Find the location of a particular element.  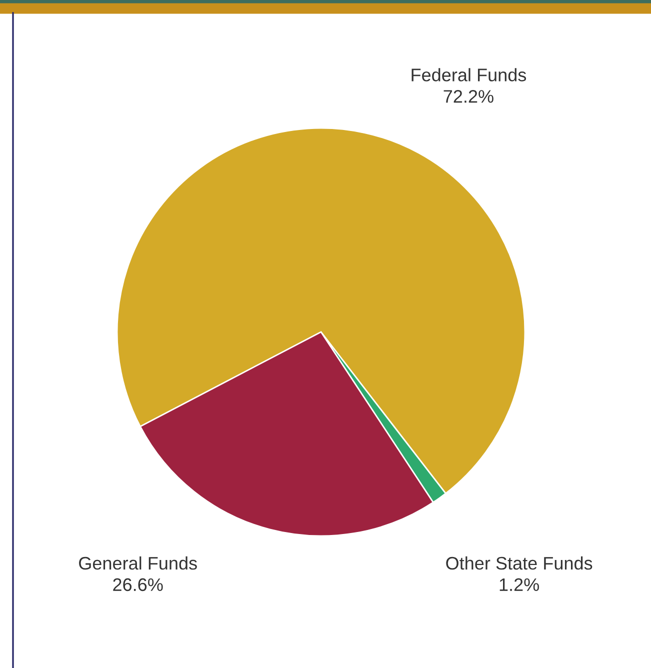

data-label: 1.2% is located at coordinates (519, 585).